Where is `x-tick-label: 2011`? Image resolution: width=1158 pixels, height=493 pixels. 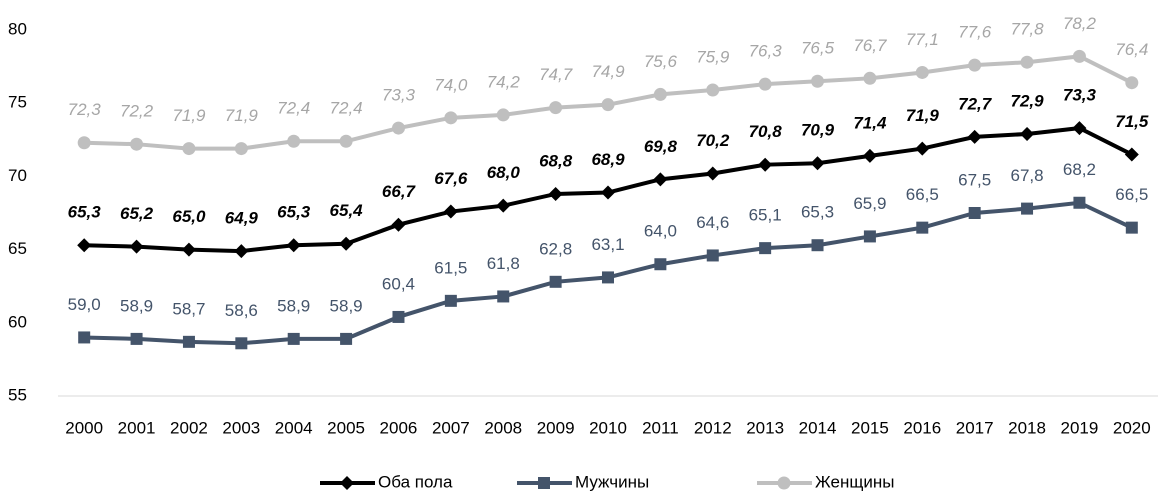 x-tick-label: 2011 is located at coordinates (660, 427).